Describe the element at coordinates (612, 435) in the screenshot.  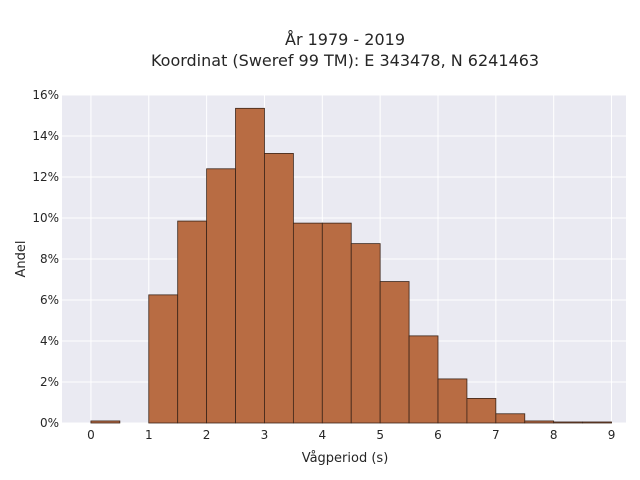
I see `x-tick-label: 9` at that location.